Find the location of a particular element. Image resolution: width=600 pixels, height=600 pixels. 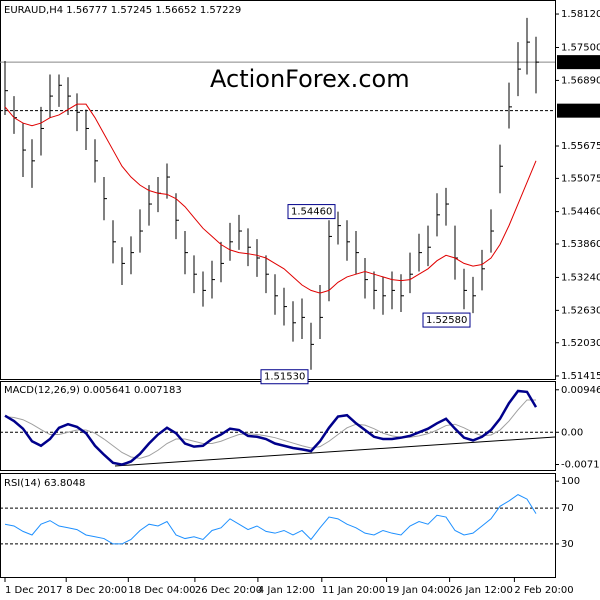

annotation: 1.52580 is located at coordinates (446, 320).